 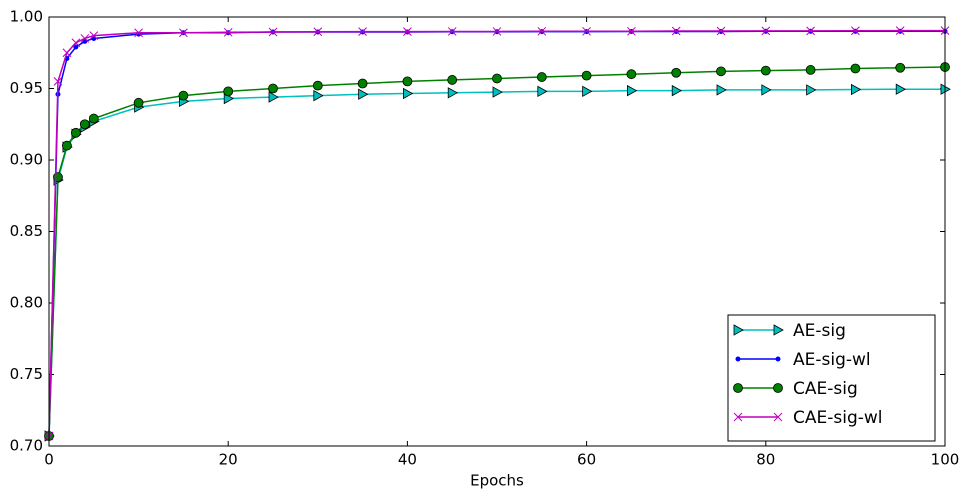 I want to click on x-tick-label: 80, so click(x=765, y=460).